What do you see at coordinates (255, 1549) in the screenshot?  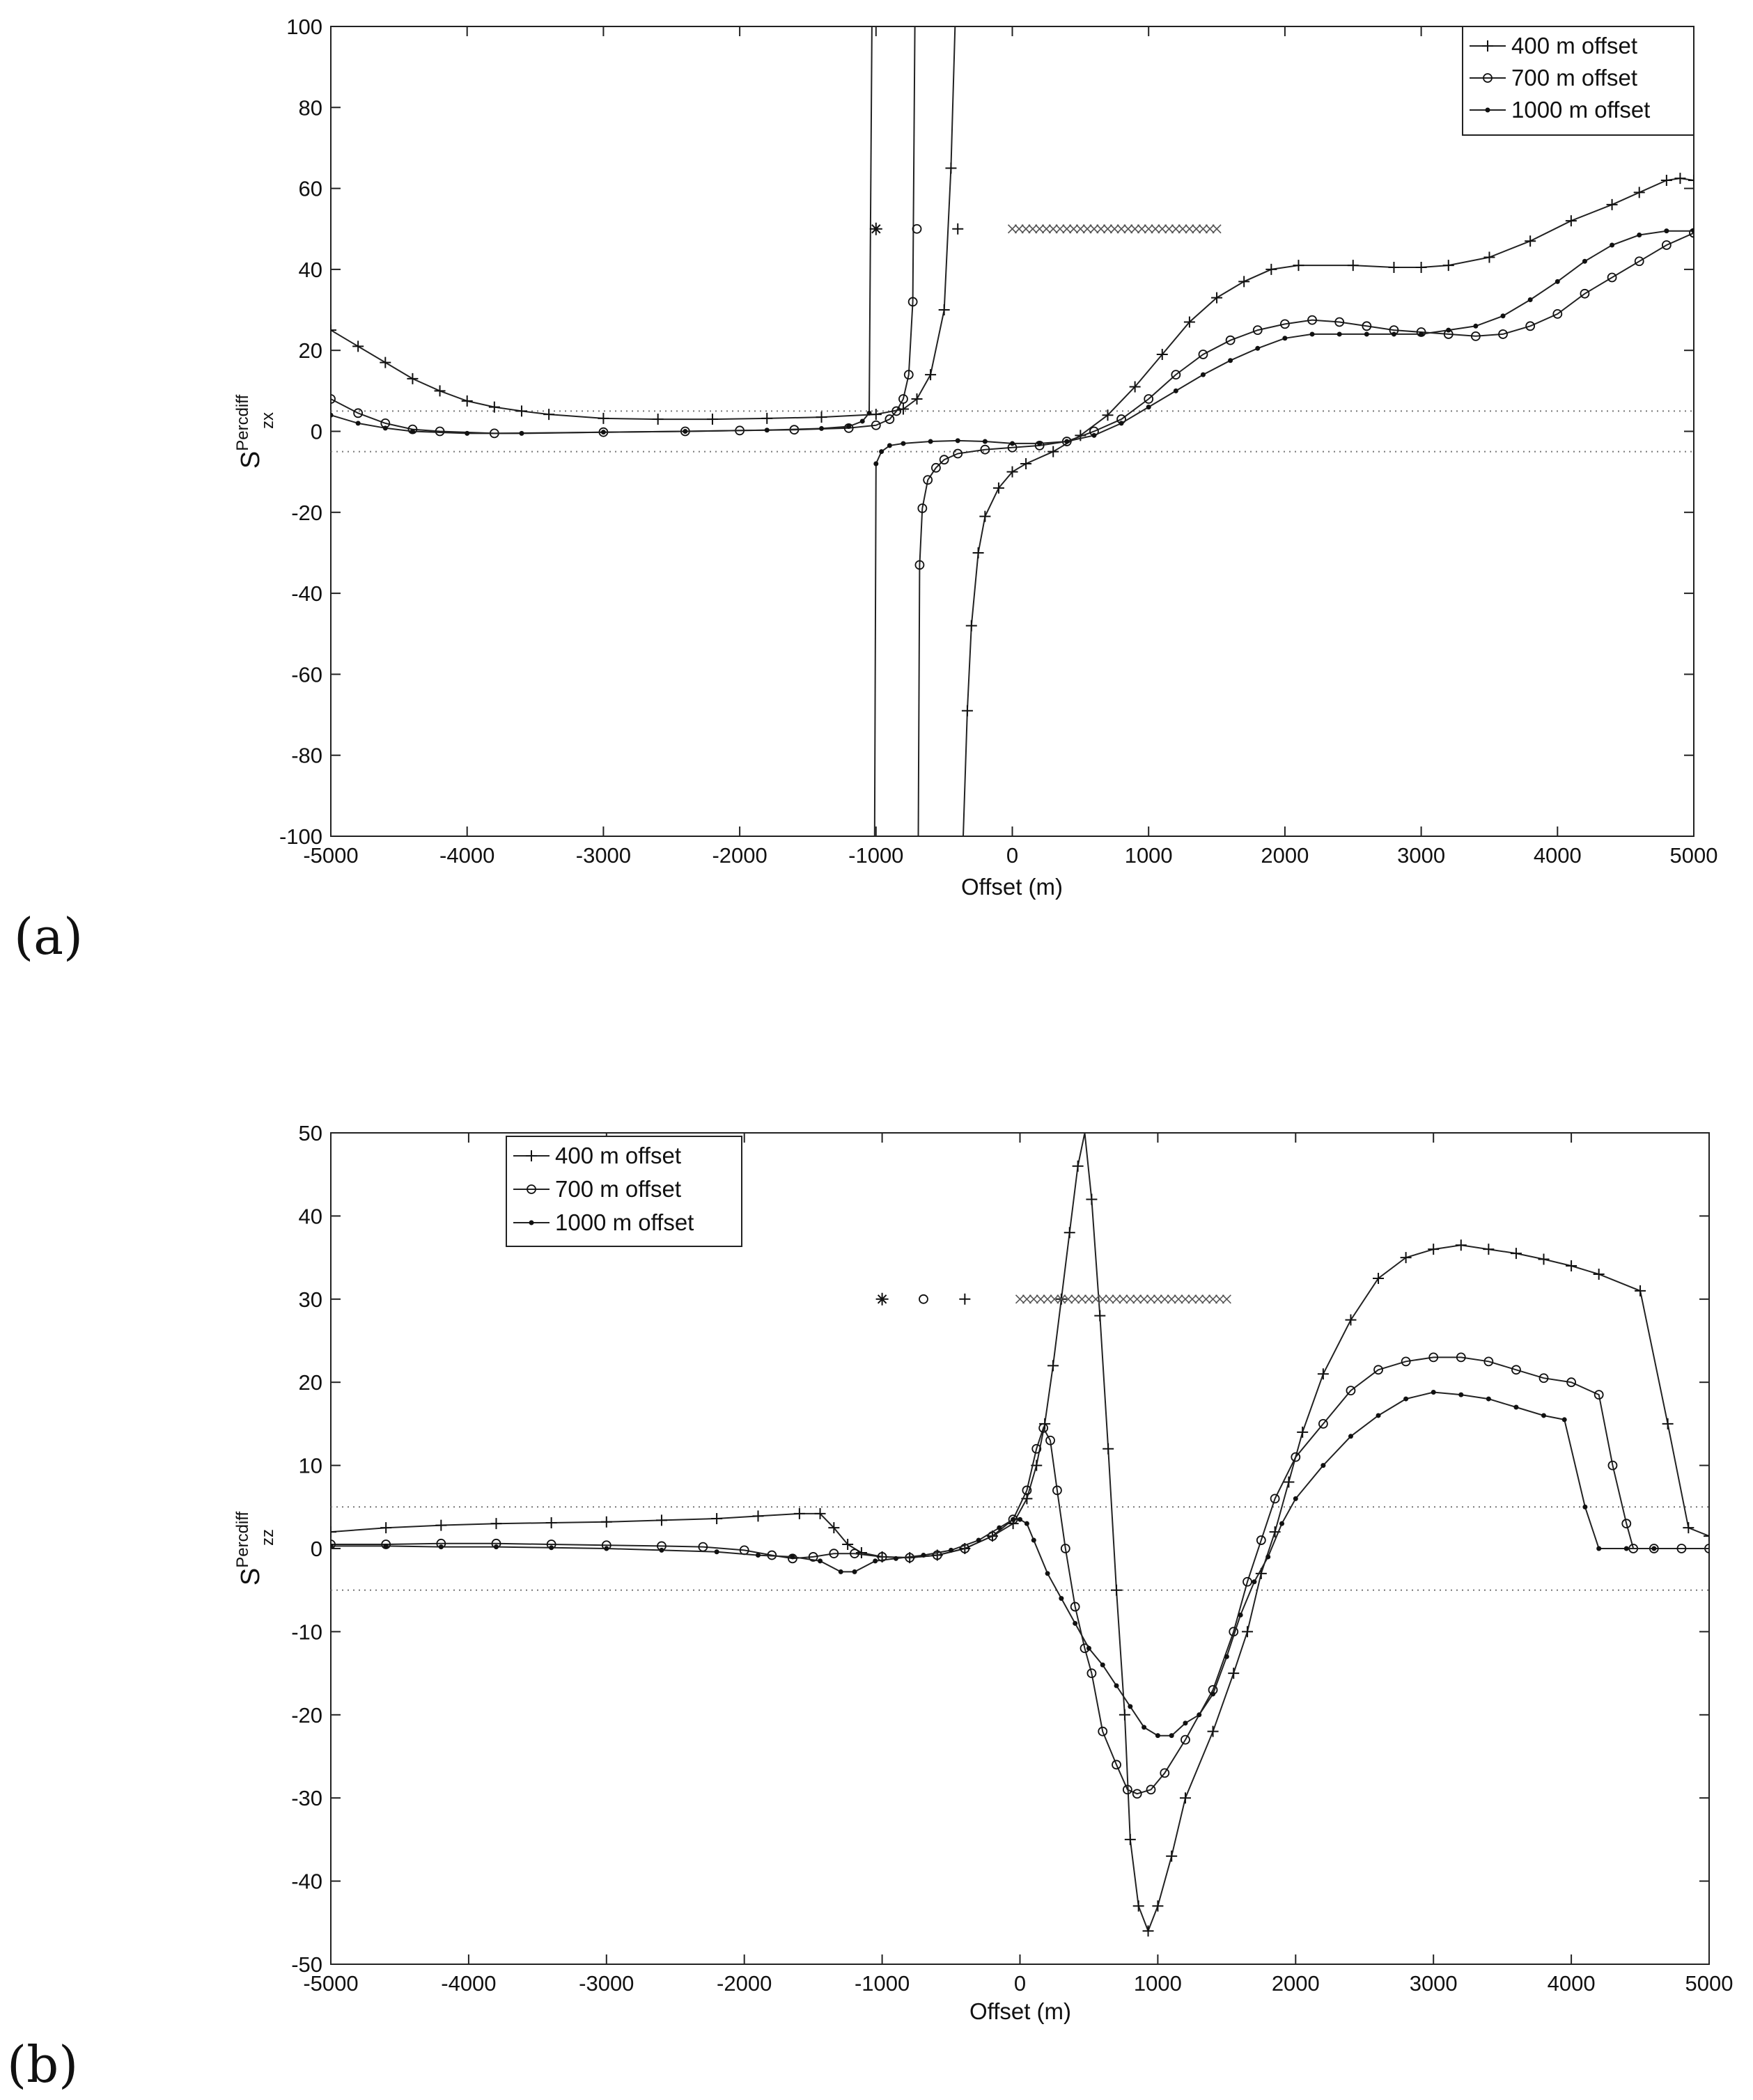 I see `y-axis-label-b: SPercdiff zz` at bounding box center [255, 1549].